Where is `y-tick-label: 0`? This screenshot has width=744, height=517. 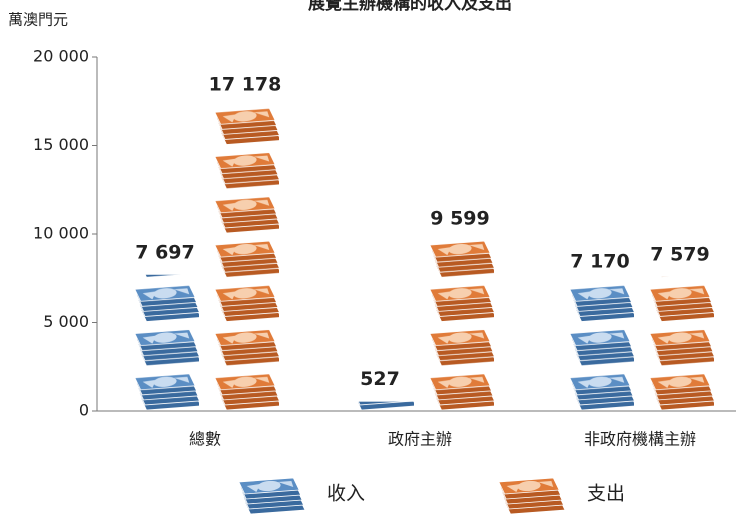
y-tick-label: 0 is located at coordinates (84, 410).